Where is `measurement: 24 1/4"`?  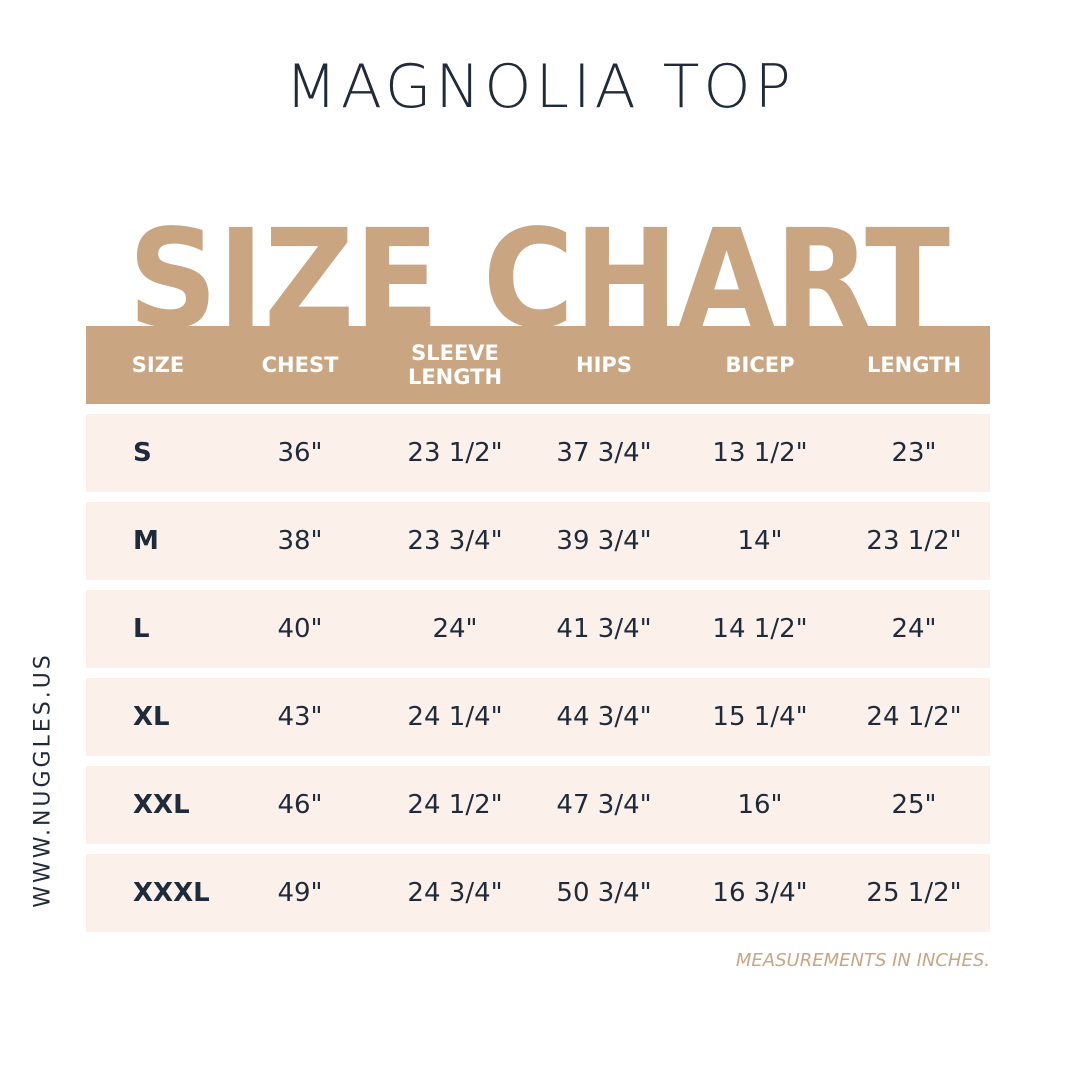 measurement: 24 1/4" is located at coordinates (455, 717).